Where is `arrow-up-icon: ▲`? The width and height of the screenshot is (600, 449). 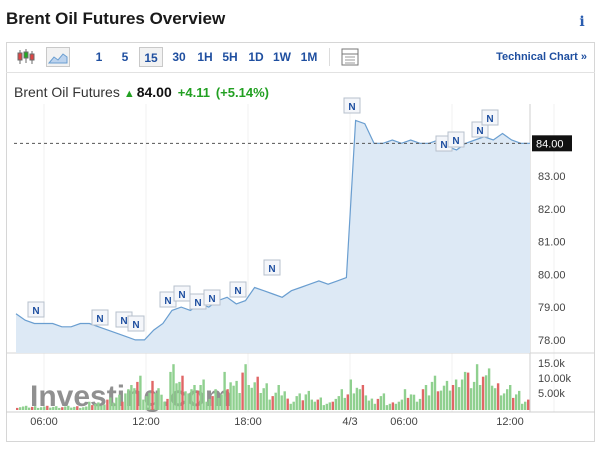
arrow-up-icon: ▲ is located at coordinates (129, 94).